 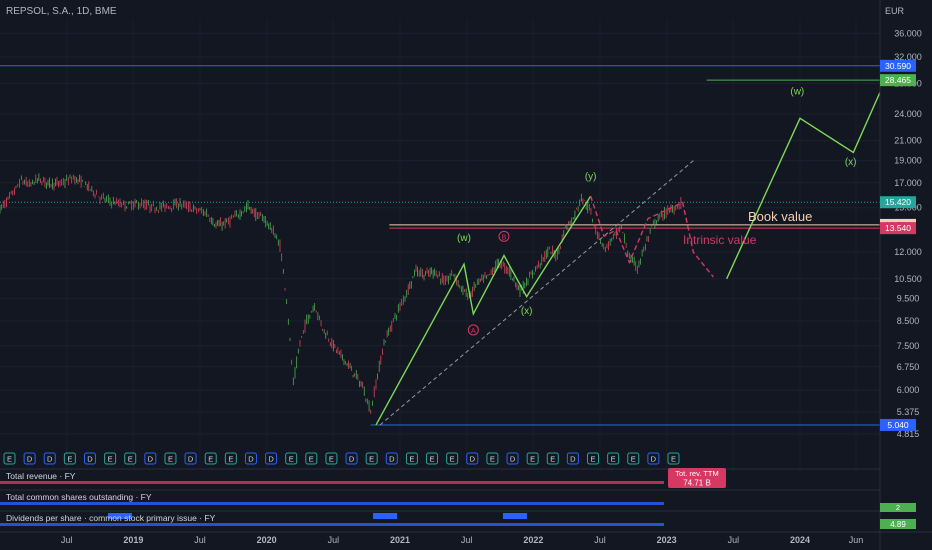 What do you see at coordinates (908, 114) in the screenshot?
I see `y-tick-label: 24.000` at bounding box center [908, 114].